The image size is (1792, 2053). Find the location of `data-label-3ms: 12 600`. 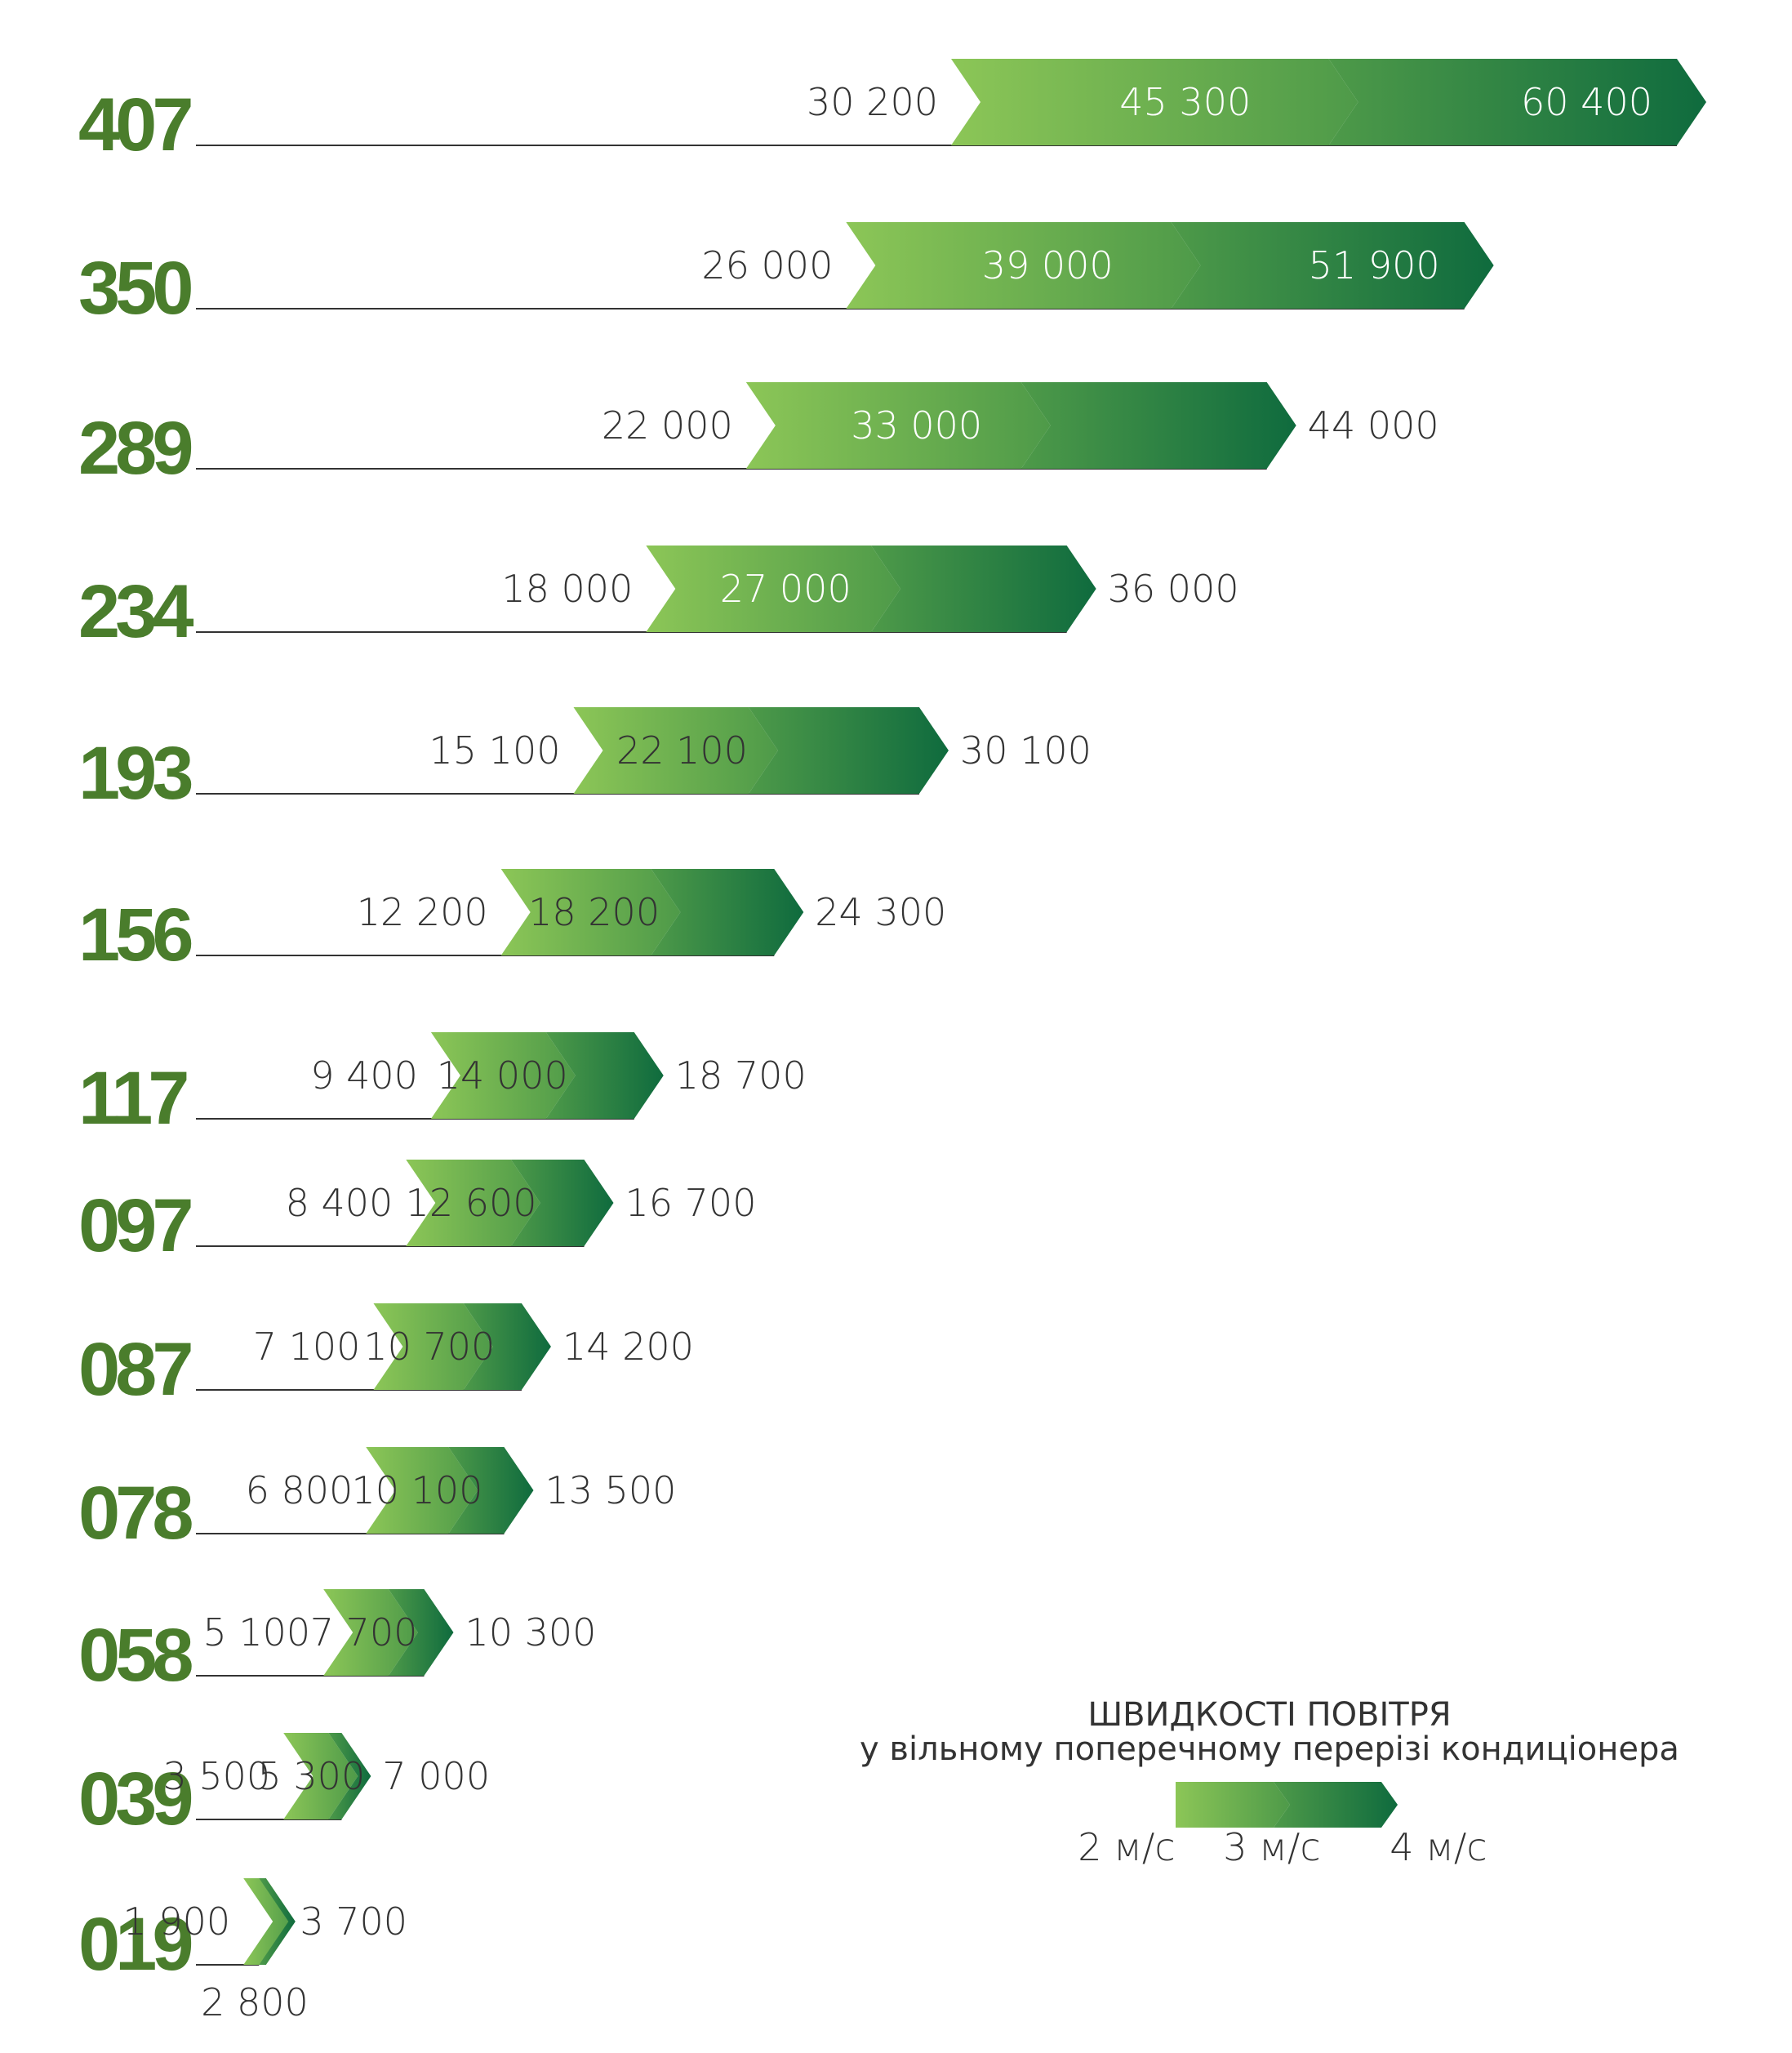

data-label-3ms: 12 600 is located at coordinates (471, 1203).